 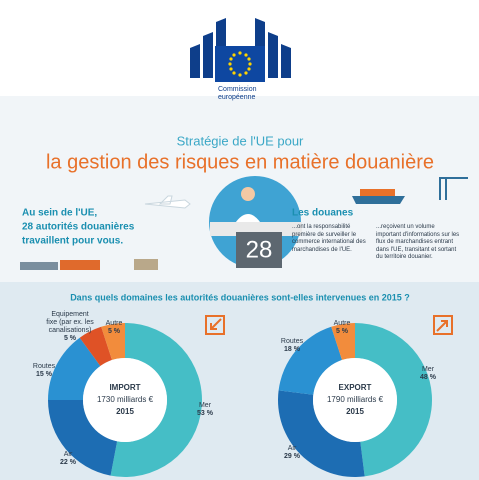 I want to click on airplane, so click(x=167, y=202).